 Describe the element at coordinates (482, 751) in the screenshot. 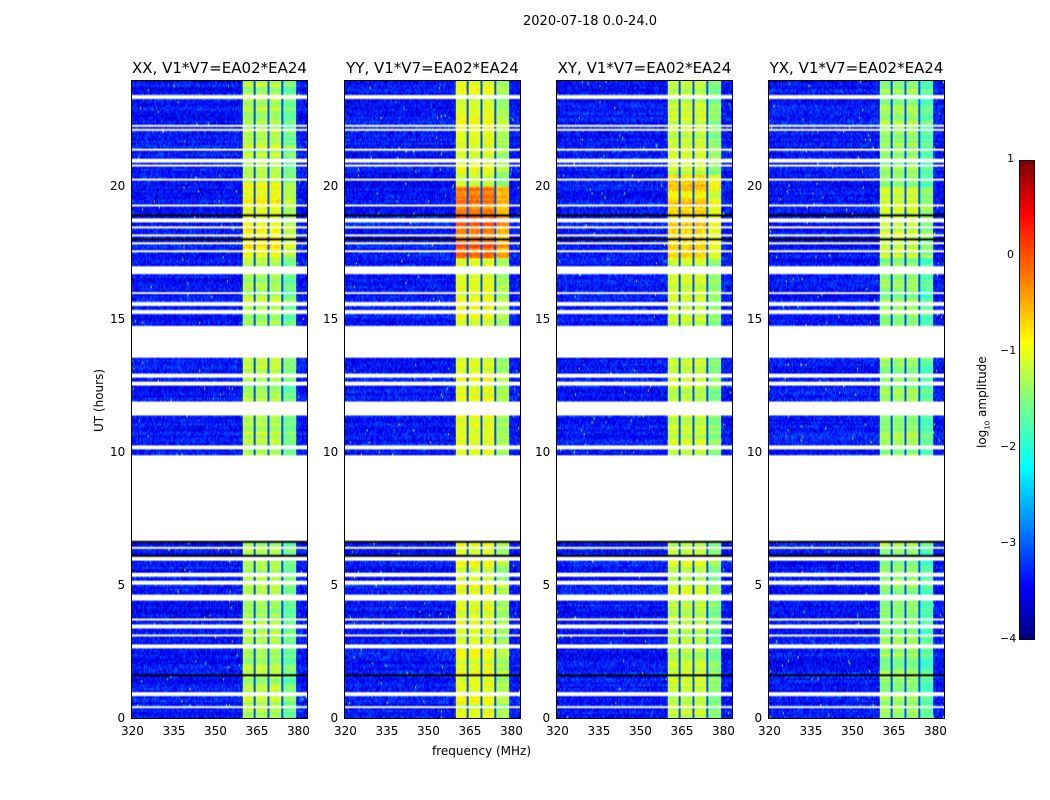

I see `x-axis-label: frequency (MHz)` at that location.